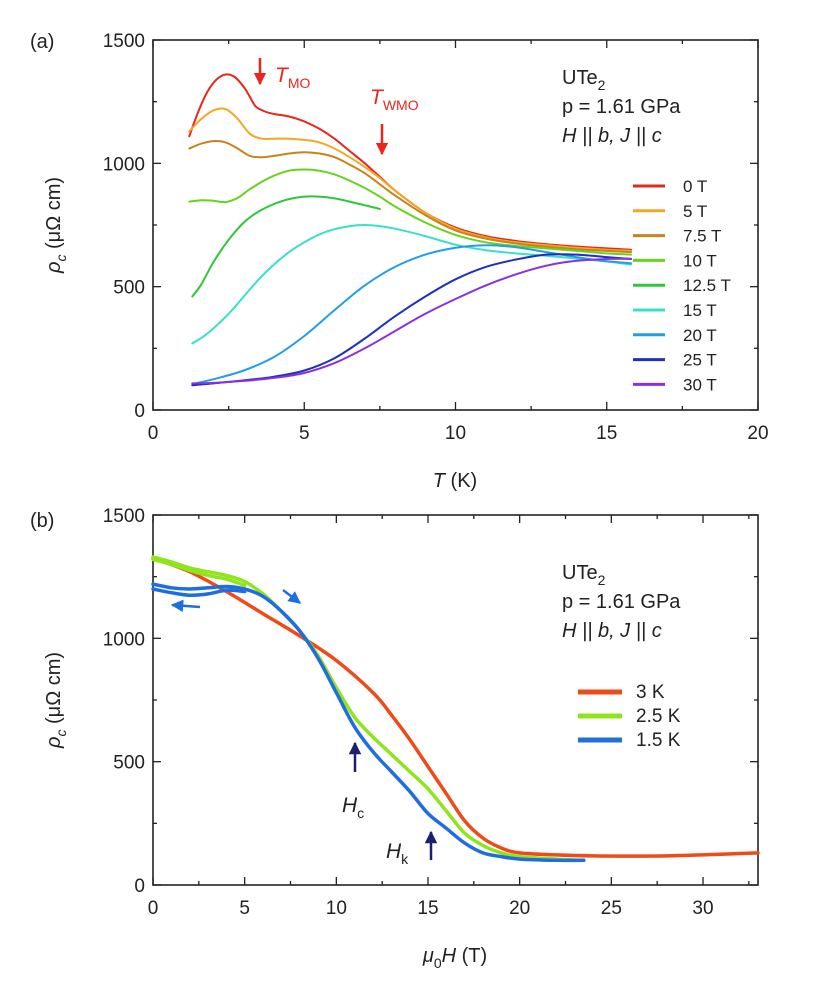 Image resolution: width=830 pixels, height=982 pixels. I want to click on panel-b-material: UTe2, so click(584, 575).